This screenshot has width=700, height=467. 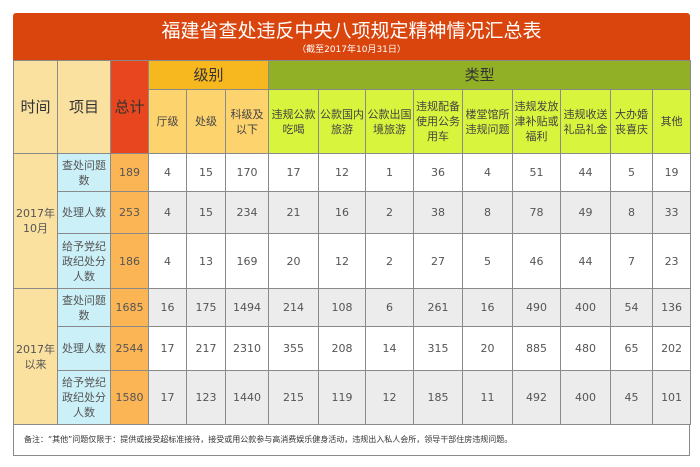 What do you see at coordinates (632, 307) in the screenshot?
I see `value-cell: 54` at bounding box center [632, 307].